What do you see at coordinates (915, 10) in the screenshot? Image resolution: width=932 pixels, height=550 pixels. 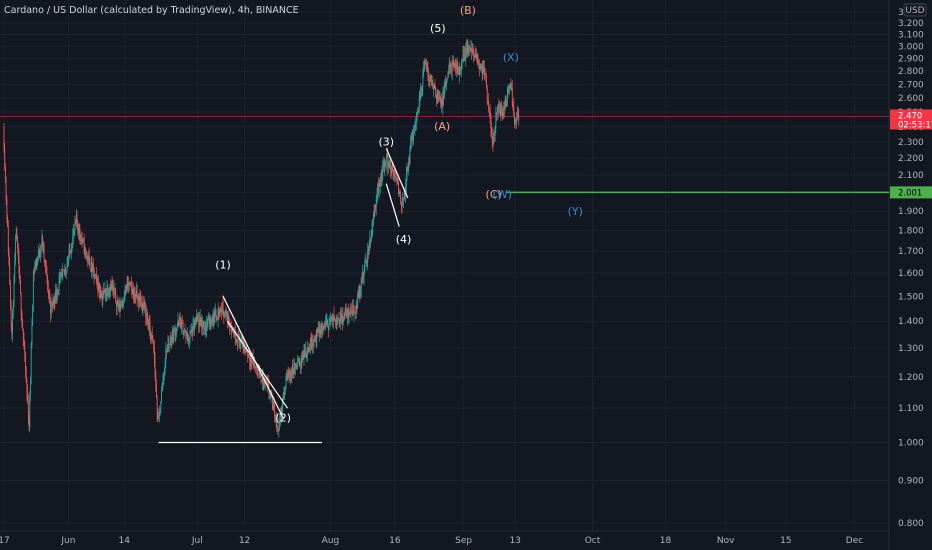 I see `currency-button: USD` at bounding box center [915, 10].